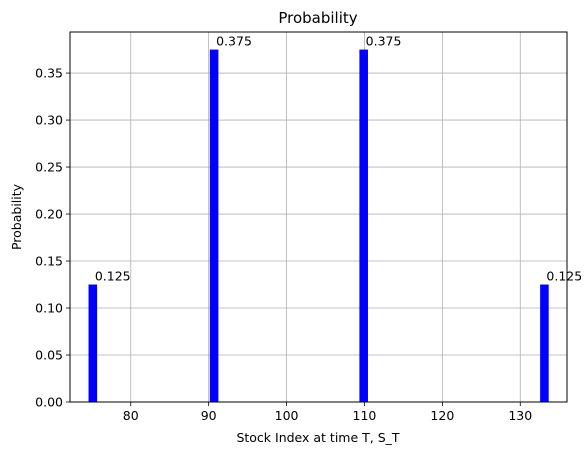  I want to click on x-tick-label: 130, so click(520, 415).